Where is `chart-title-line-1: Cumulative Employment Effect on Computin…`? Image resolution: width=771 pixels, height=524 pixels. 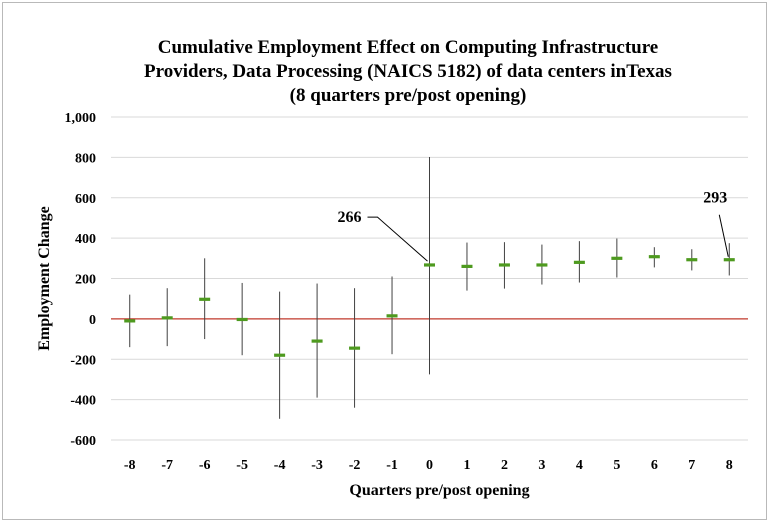 chart-title-line-1: Cumulative Employment Effect on Computin… is located at coordinates (408, 47).